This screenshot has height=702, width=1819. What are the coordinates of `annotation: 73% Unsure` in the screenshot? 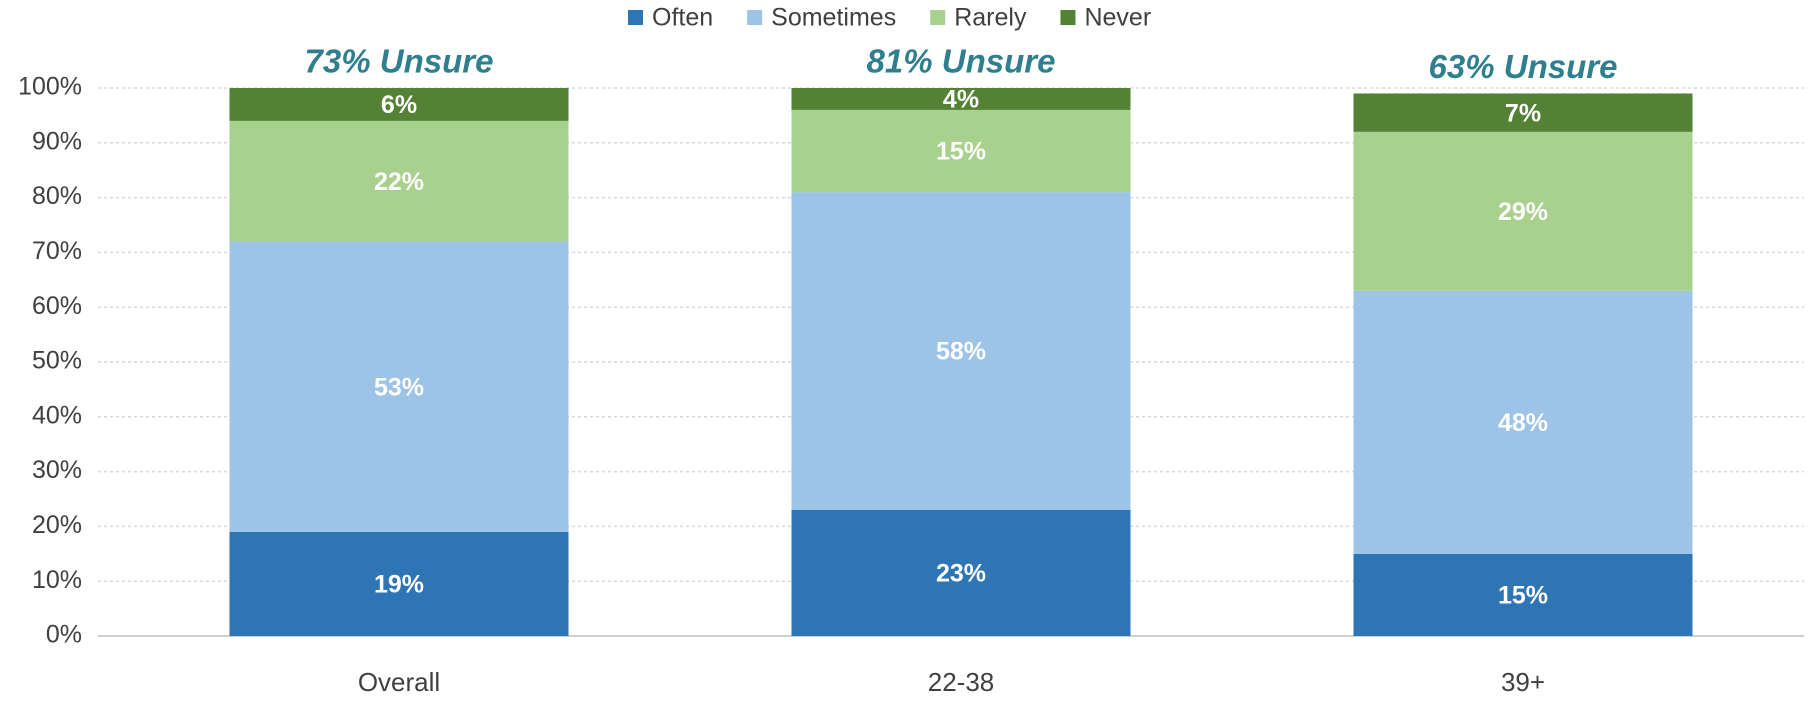 It's located at (399, 61).